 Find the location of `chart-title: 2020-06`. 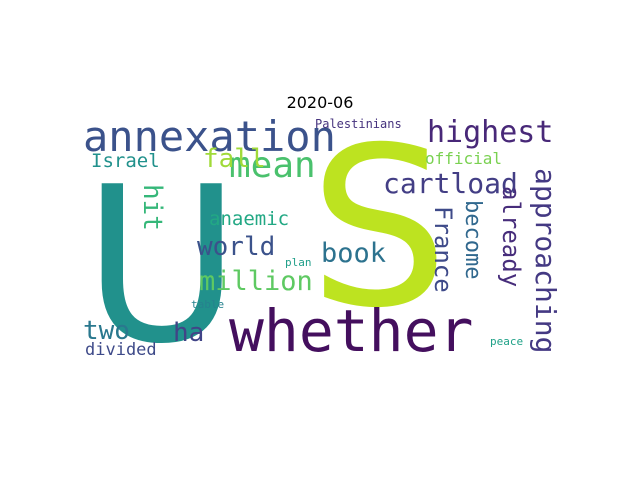

chart-title: 2020-06 is located at coordinates (320, 102).